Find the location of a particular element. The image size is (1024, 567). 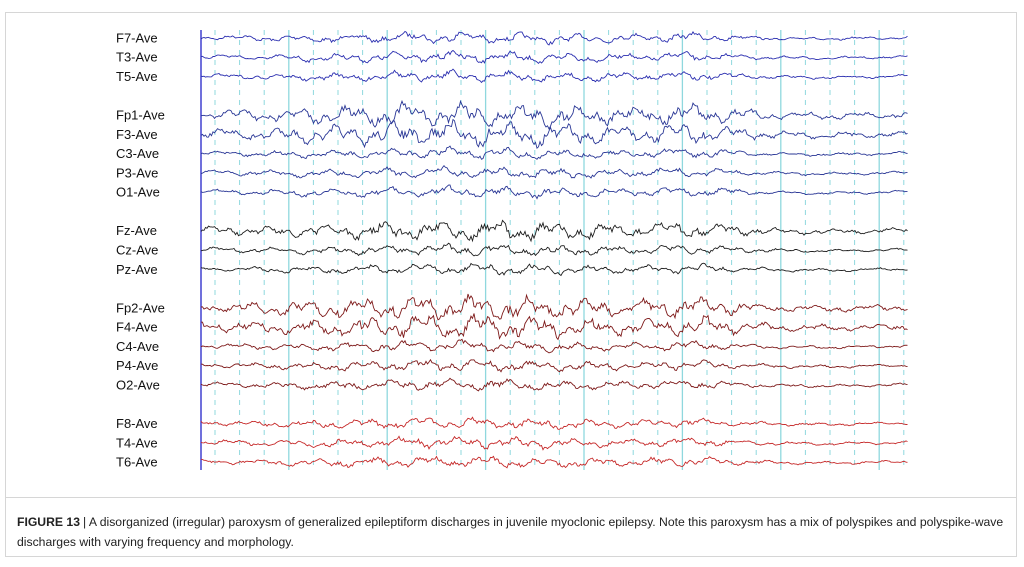

channel-label: T5-Ave is located at coordinates (137, 76).